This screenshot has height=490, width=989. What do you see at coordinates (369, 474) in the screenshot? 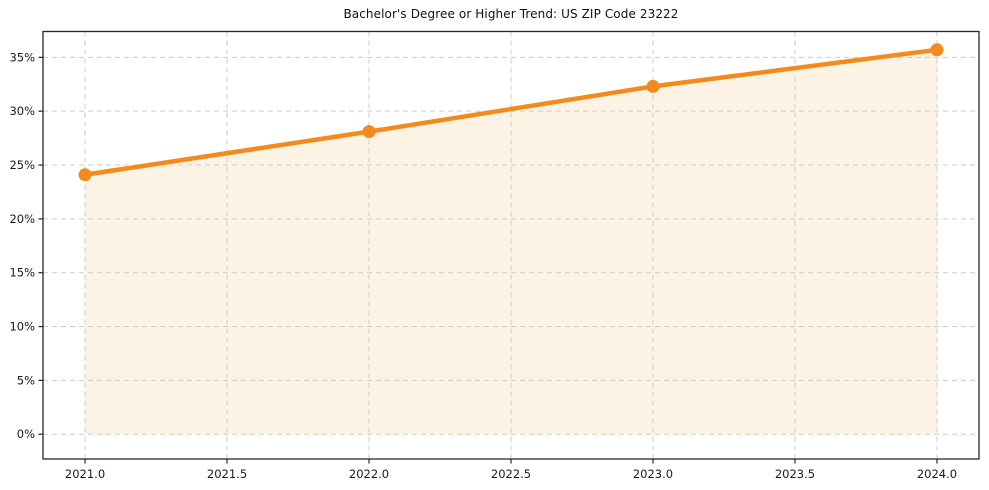
I see `x-axis-tick-label: 2022.0` at bounding box center [369, 474].